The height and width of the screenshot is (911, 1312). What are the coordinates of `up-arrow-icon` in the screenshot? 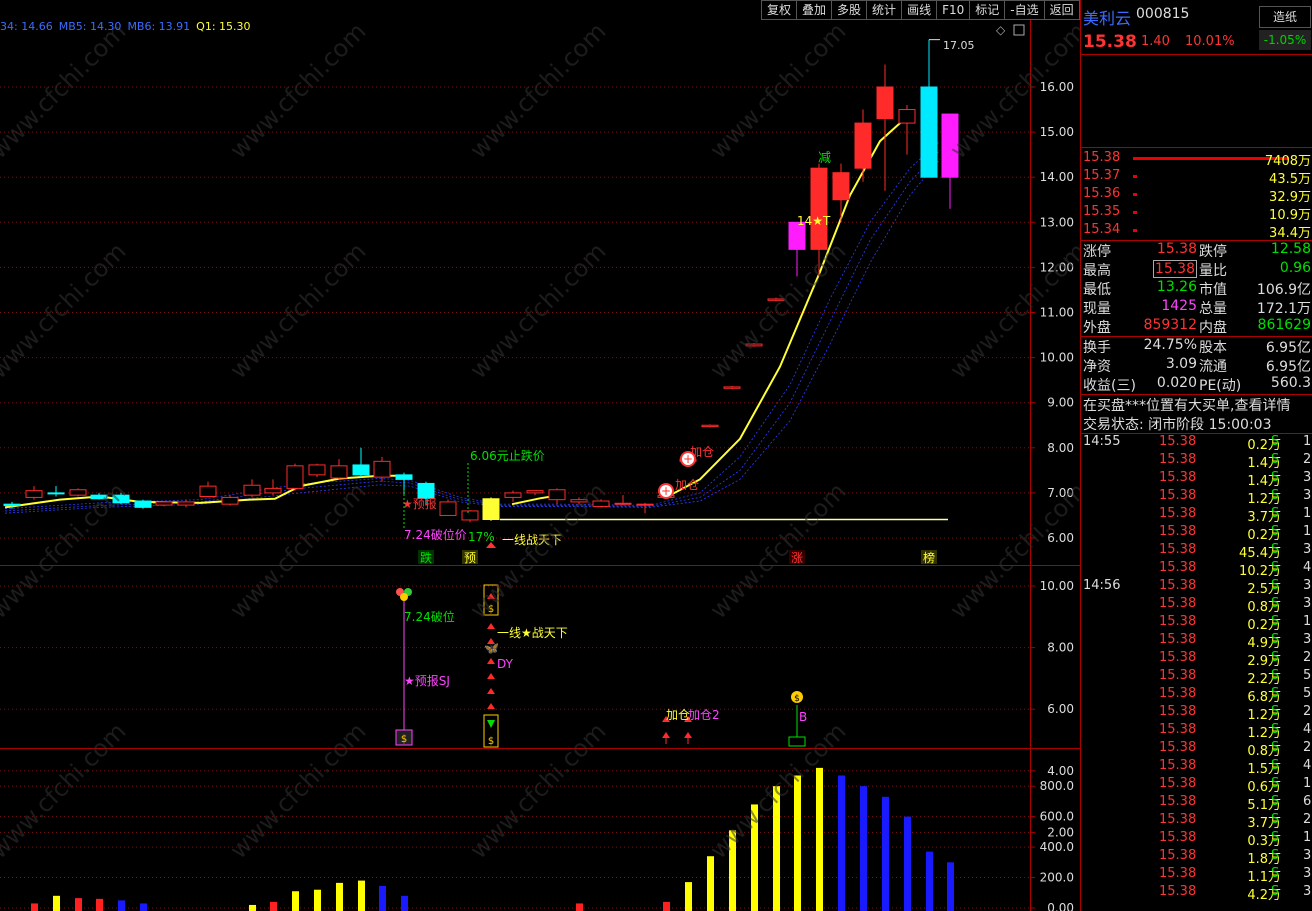 It's located at (491, 545).